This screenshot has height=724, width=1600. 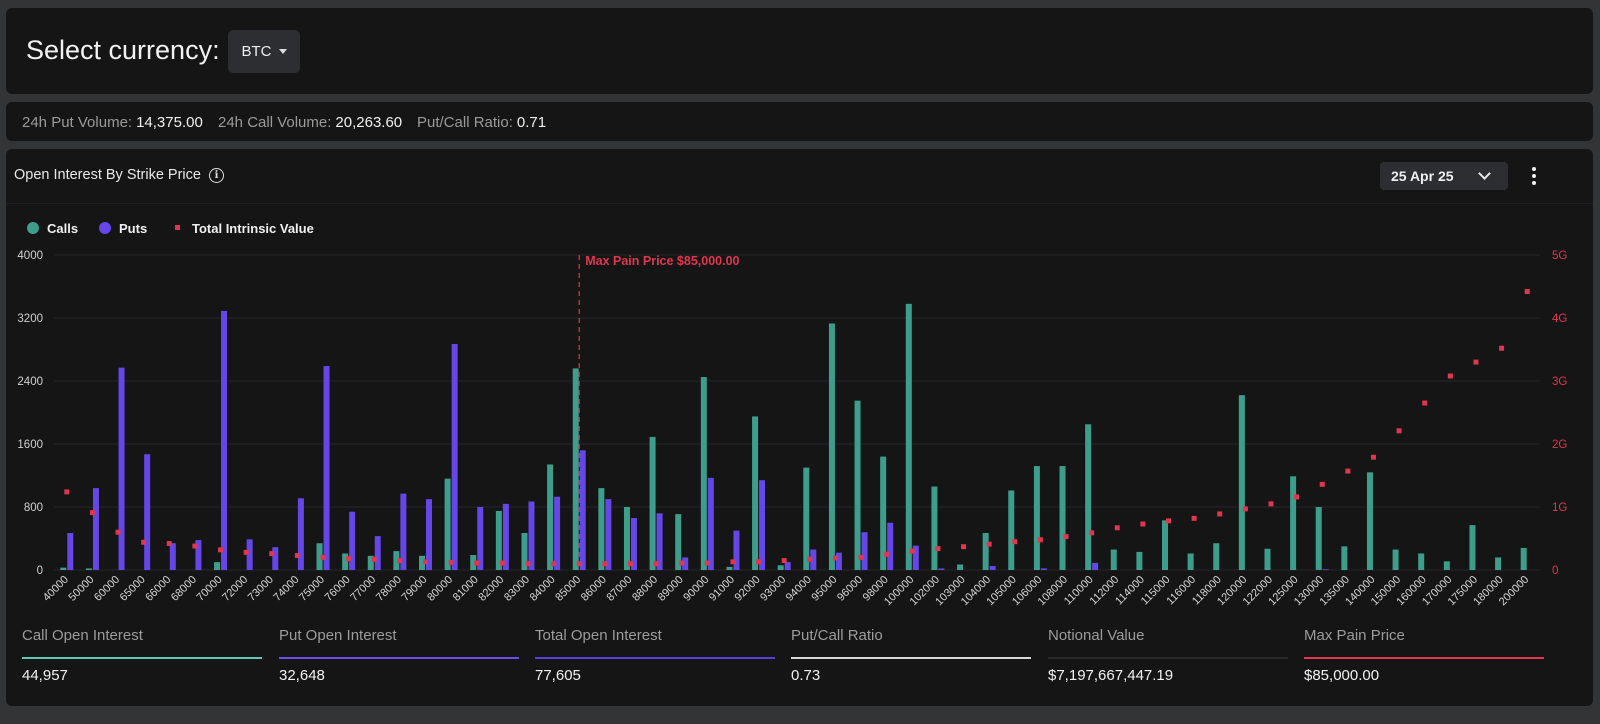 What do you see at coordinates (517, 589) in the screenshot?
I see `x-tick: 83000` at bounding box center [517, 589].